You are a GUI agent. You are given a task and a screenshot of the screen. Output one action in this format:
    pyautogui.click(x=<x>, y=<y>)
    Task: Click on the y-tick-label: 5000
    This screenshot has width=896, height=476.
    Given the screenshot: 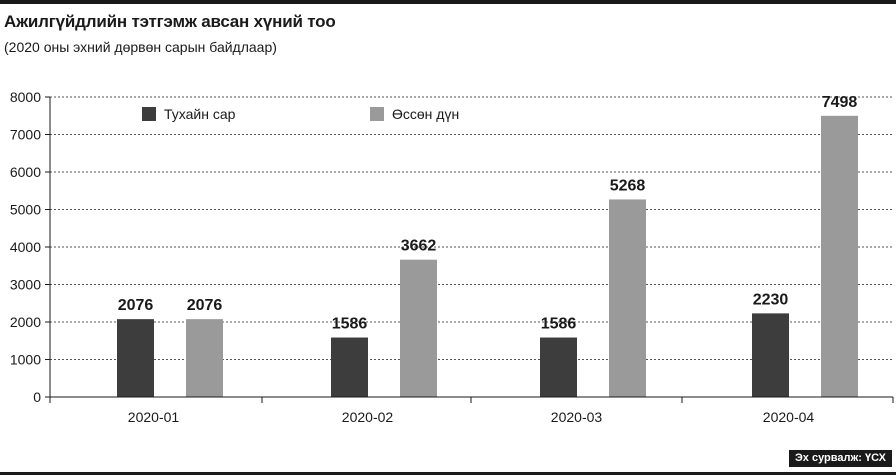 What is the action you would take?
    pyautogui.click(x=25, y=210)
    